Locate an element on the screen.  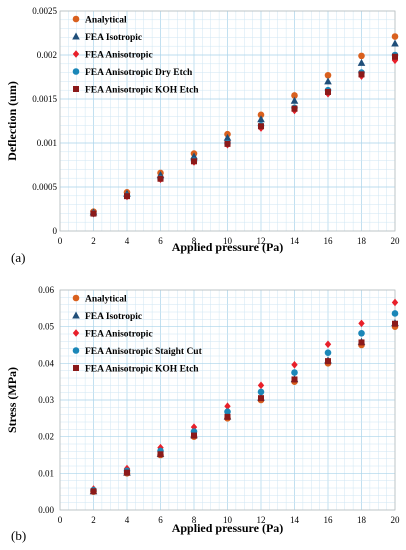
panel-label-b: (b) is located at coordinates (18, 535).